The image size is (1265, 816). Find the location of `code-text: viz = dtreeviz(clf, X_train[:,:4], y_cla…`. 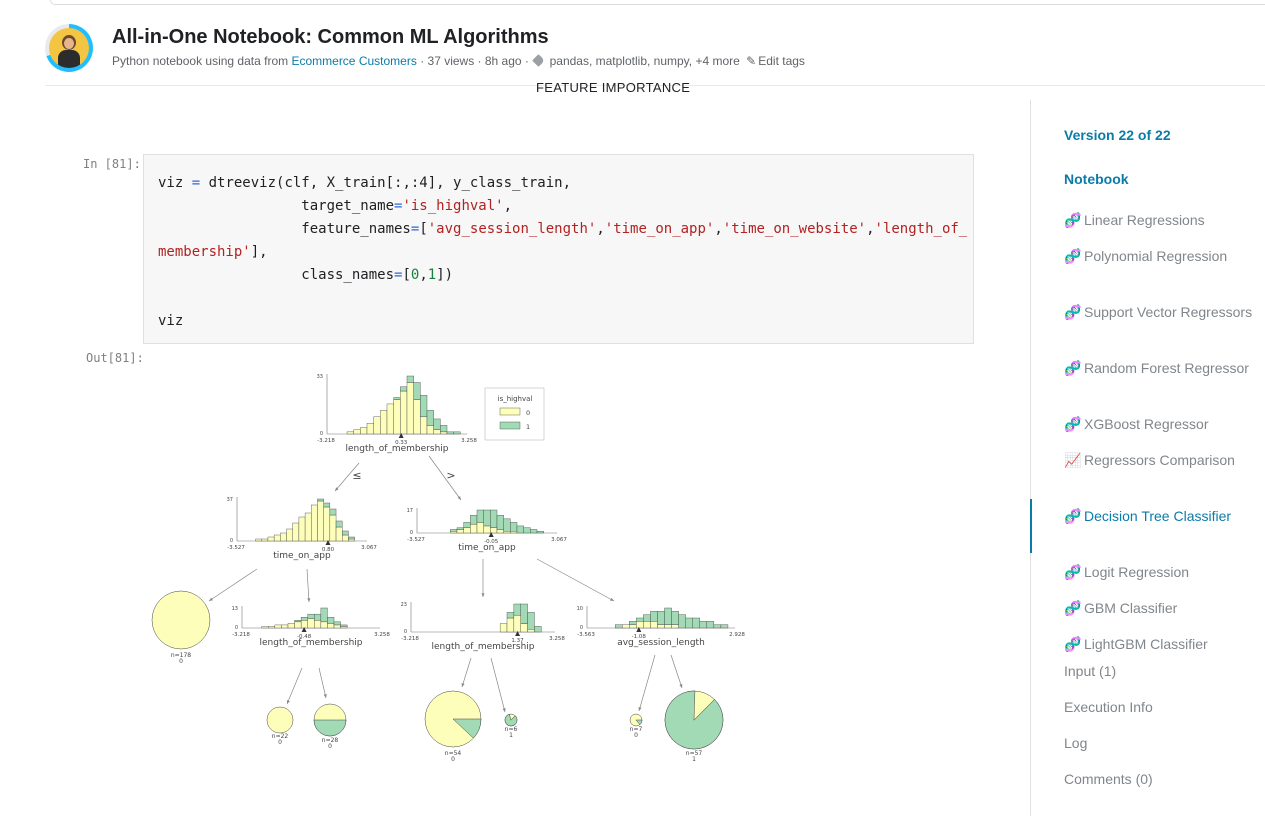

code-text: viz = dtreeviz(clf, X_train[:,:4], y_cla… is located at coordinates (563, 252).